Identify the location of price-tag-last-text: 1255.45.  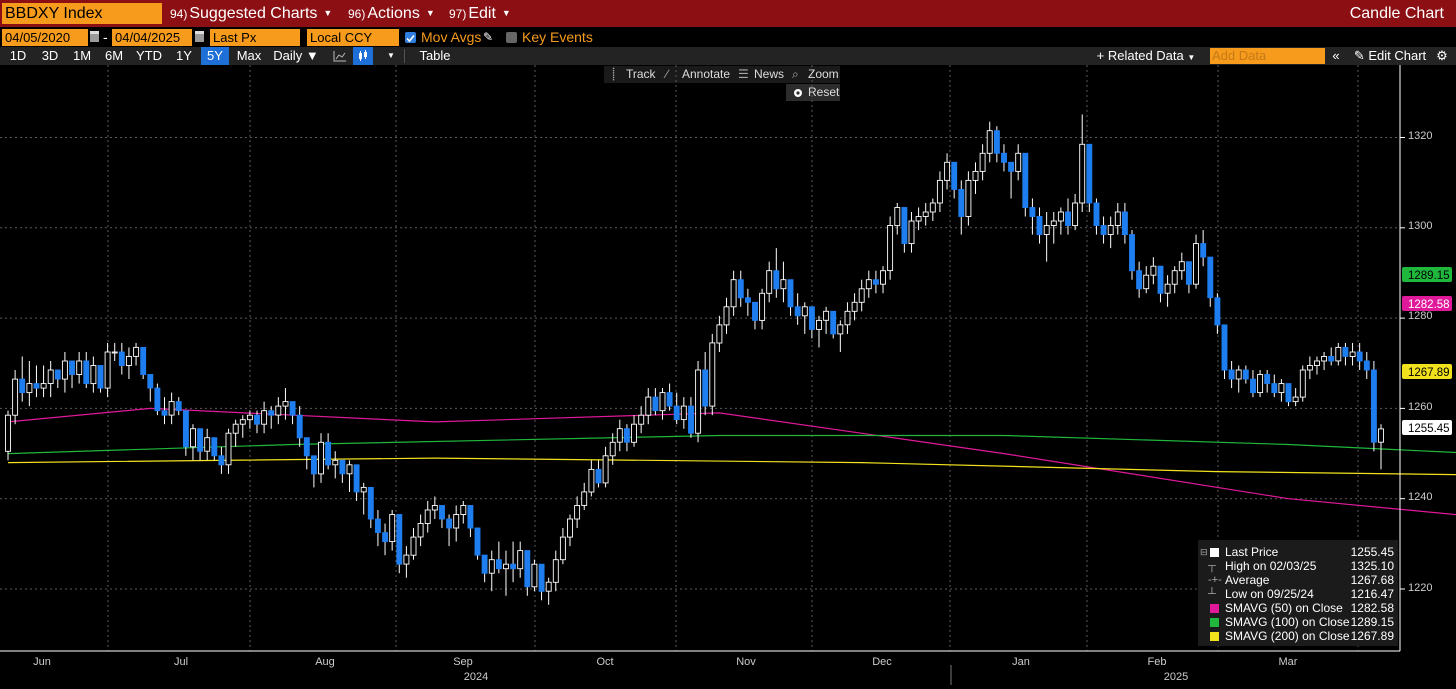
(1429, 429).